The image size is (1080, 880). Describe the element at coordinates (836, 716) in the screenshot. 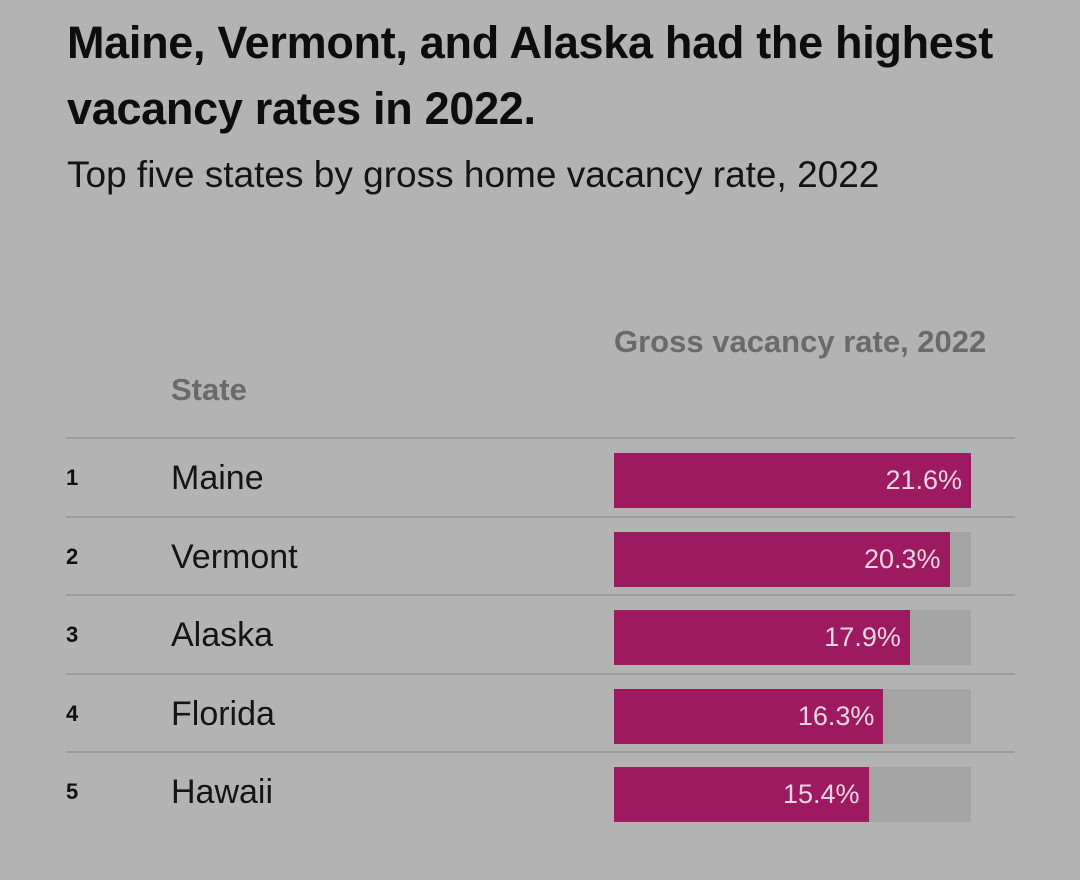

I see `vacancy-rate-label: 16.3%` at that location.